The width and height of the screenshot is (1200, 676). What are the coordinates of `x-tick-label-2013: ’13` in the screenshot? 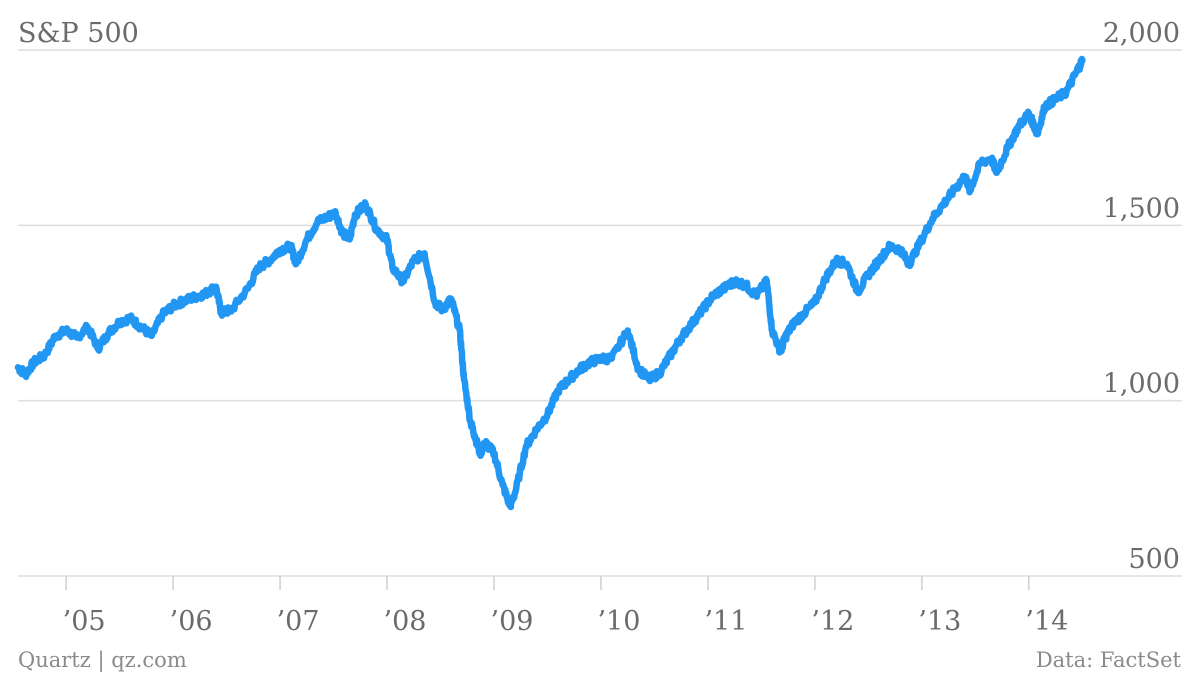 It's located at (939, 621).